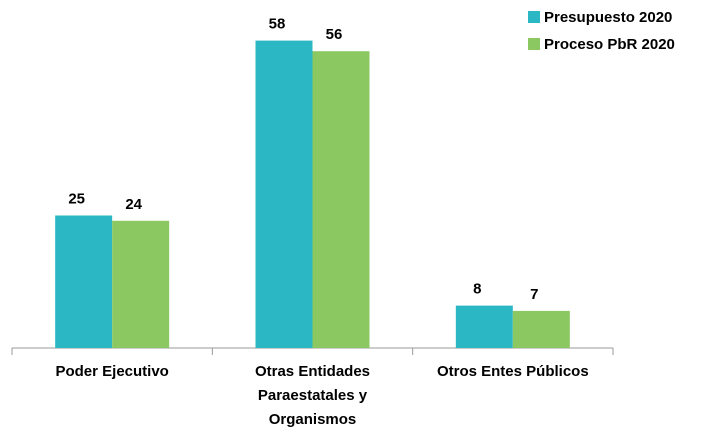 This screenshot has width=702, height=428. Describe the element at coordinates (277, 24) in the screenshot. I see `value-label: 58` at that location.